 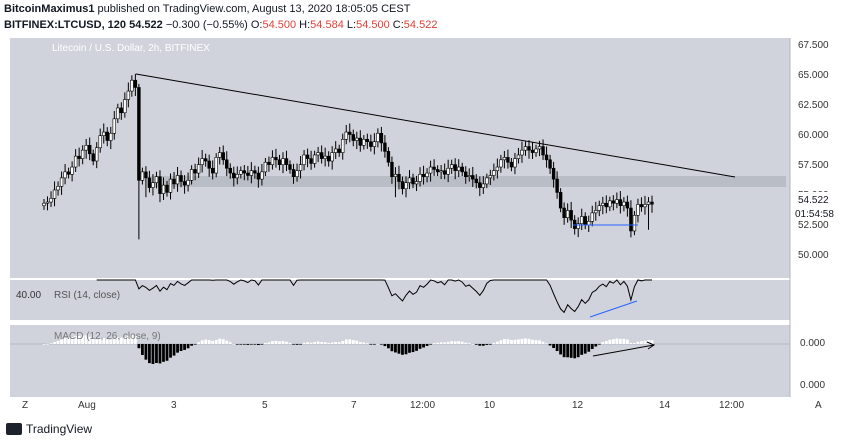 What do you see at coordinates (623, 350) in the screenshot?
I see `macd-divergence-line` at bounding box center [623, 350].